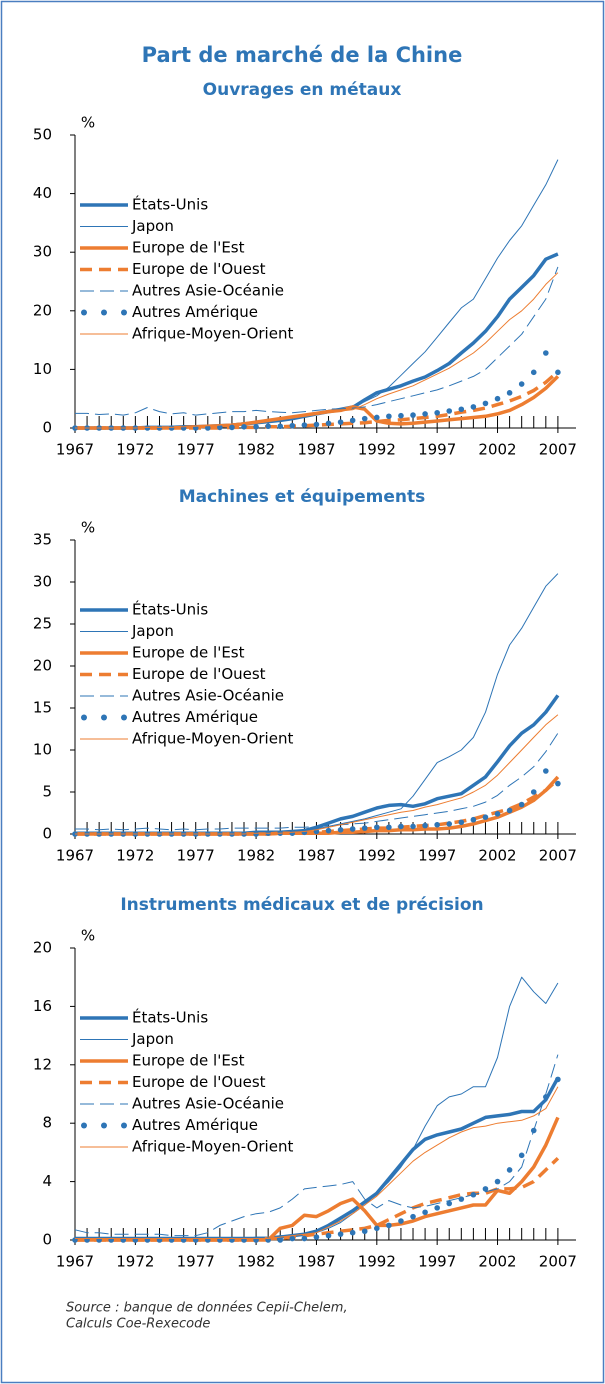  What do you see at coordinates (207, 1308) in the screenshot?
I see `source: Source : banque de données Cepii-Chelem,` at bounding box center [207, 1308].